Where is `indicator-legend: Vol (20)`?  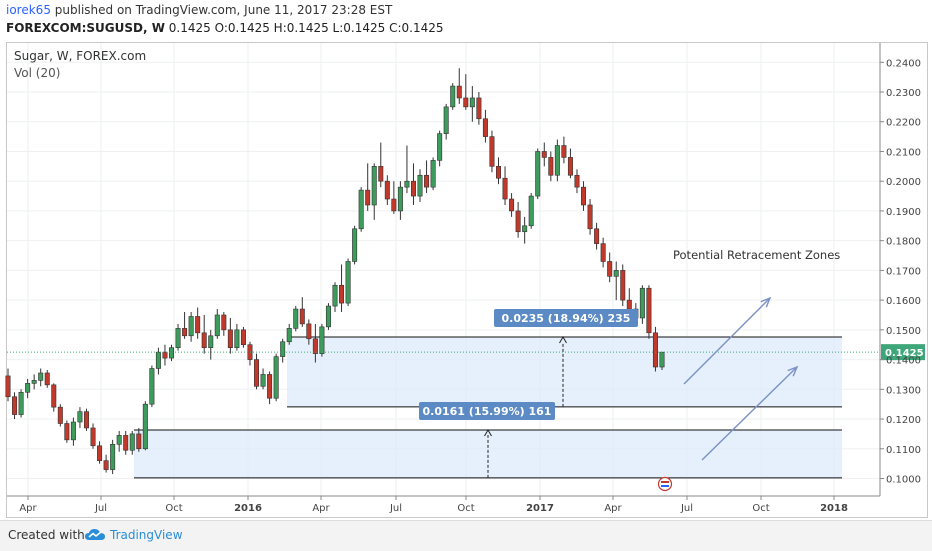
indicator-legend: Vol (20) is located at coordinates (37, 73).